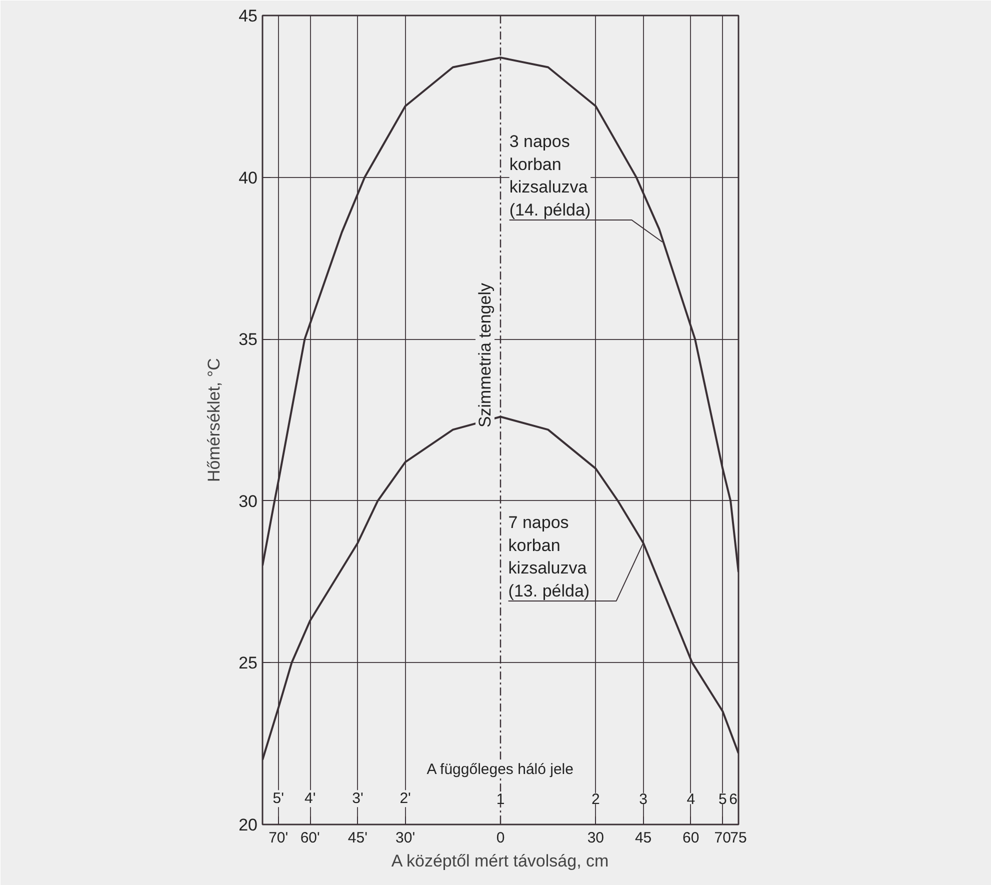 The width and height of the screenshot is (991, 885). Describe the element at coordinates (485, 355) in the screenshot. I see `ref-line-label: Szimmetria tengely` at that location.